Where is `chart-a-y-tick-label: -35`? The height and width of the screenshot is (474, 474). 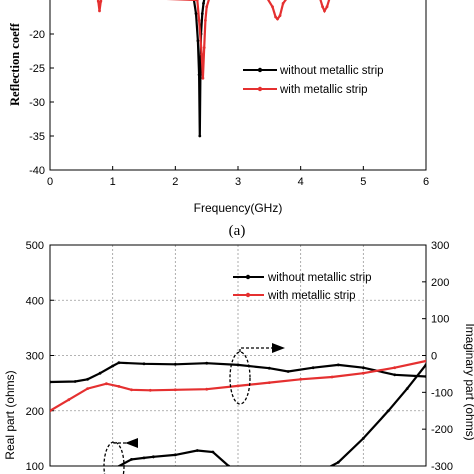 chart-a-y-tick-label: -35 is located at coordinates (37, 137).